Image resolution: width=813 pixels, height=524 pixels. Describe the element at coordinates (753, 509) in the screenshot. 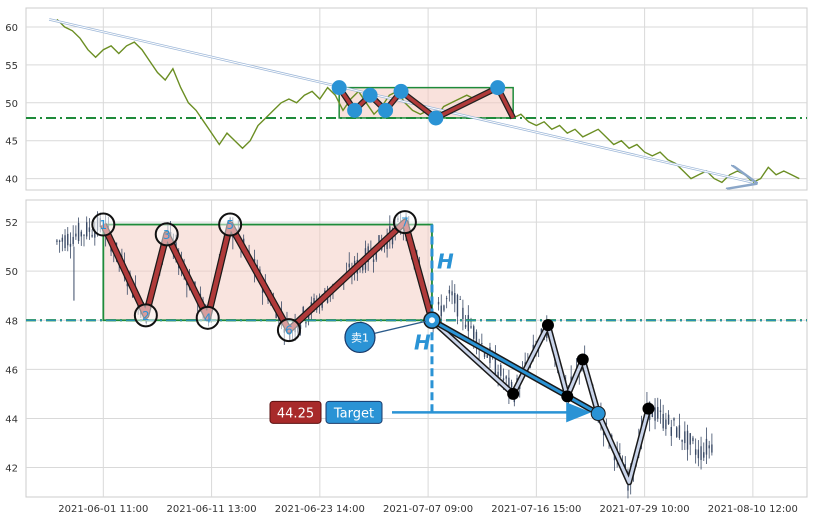

I see `x-tick-label: 2021-08-10 12:00` at that location.